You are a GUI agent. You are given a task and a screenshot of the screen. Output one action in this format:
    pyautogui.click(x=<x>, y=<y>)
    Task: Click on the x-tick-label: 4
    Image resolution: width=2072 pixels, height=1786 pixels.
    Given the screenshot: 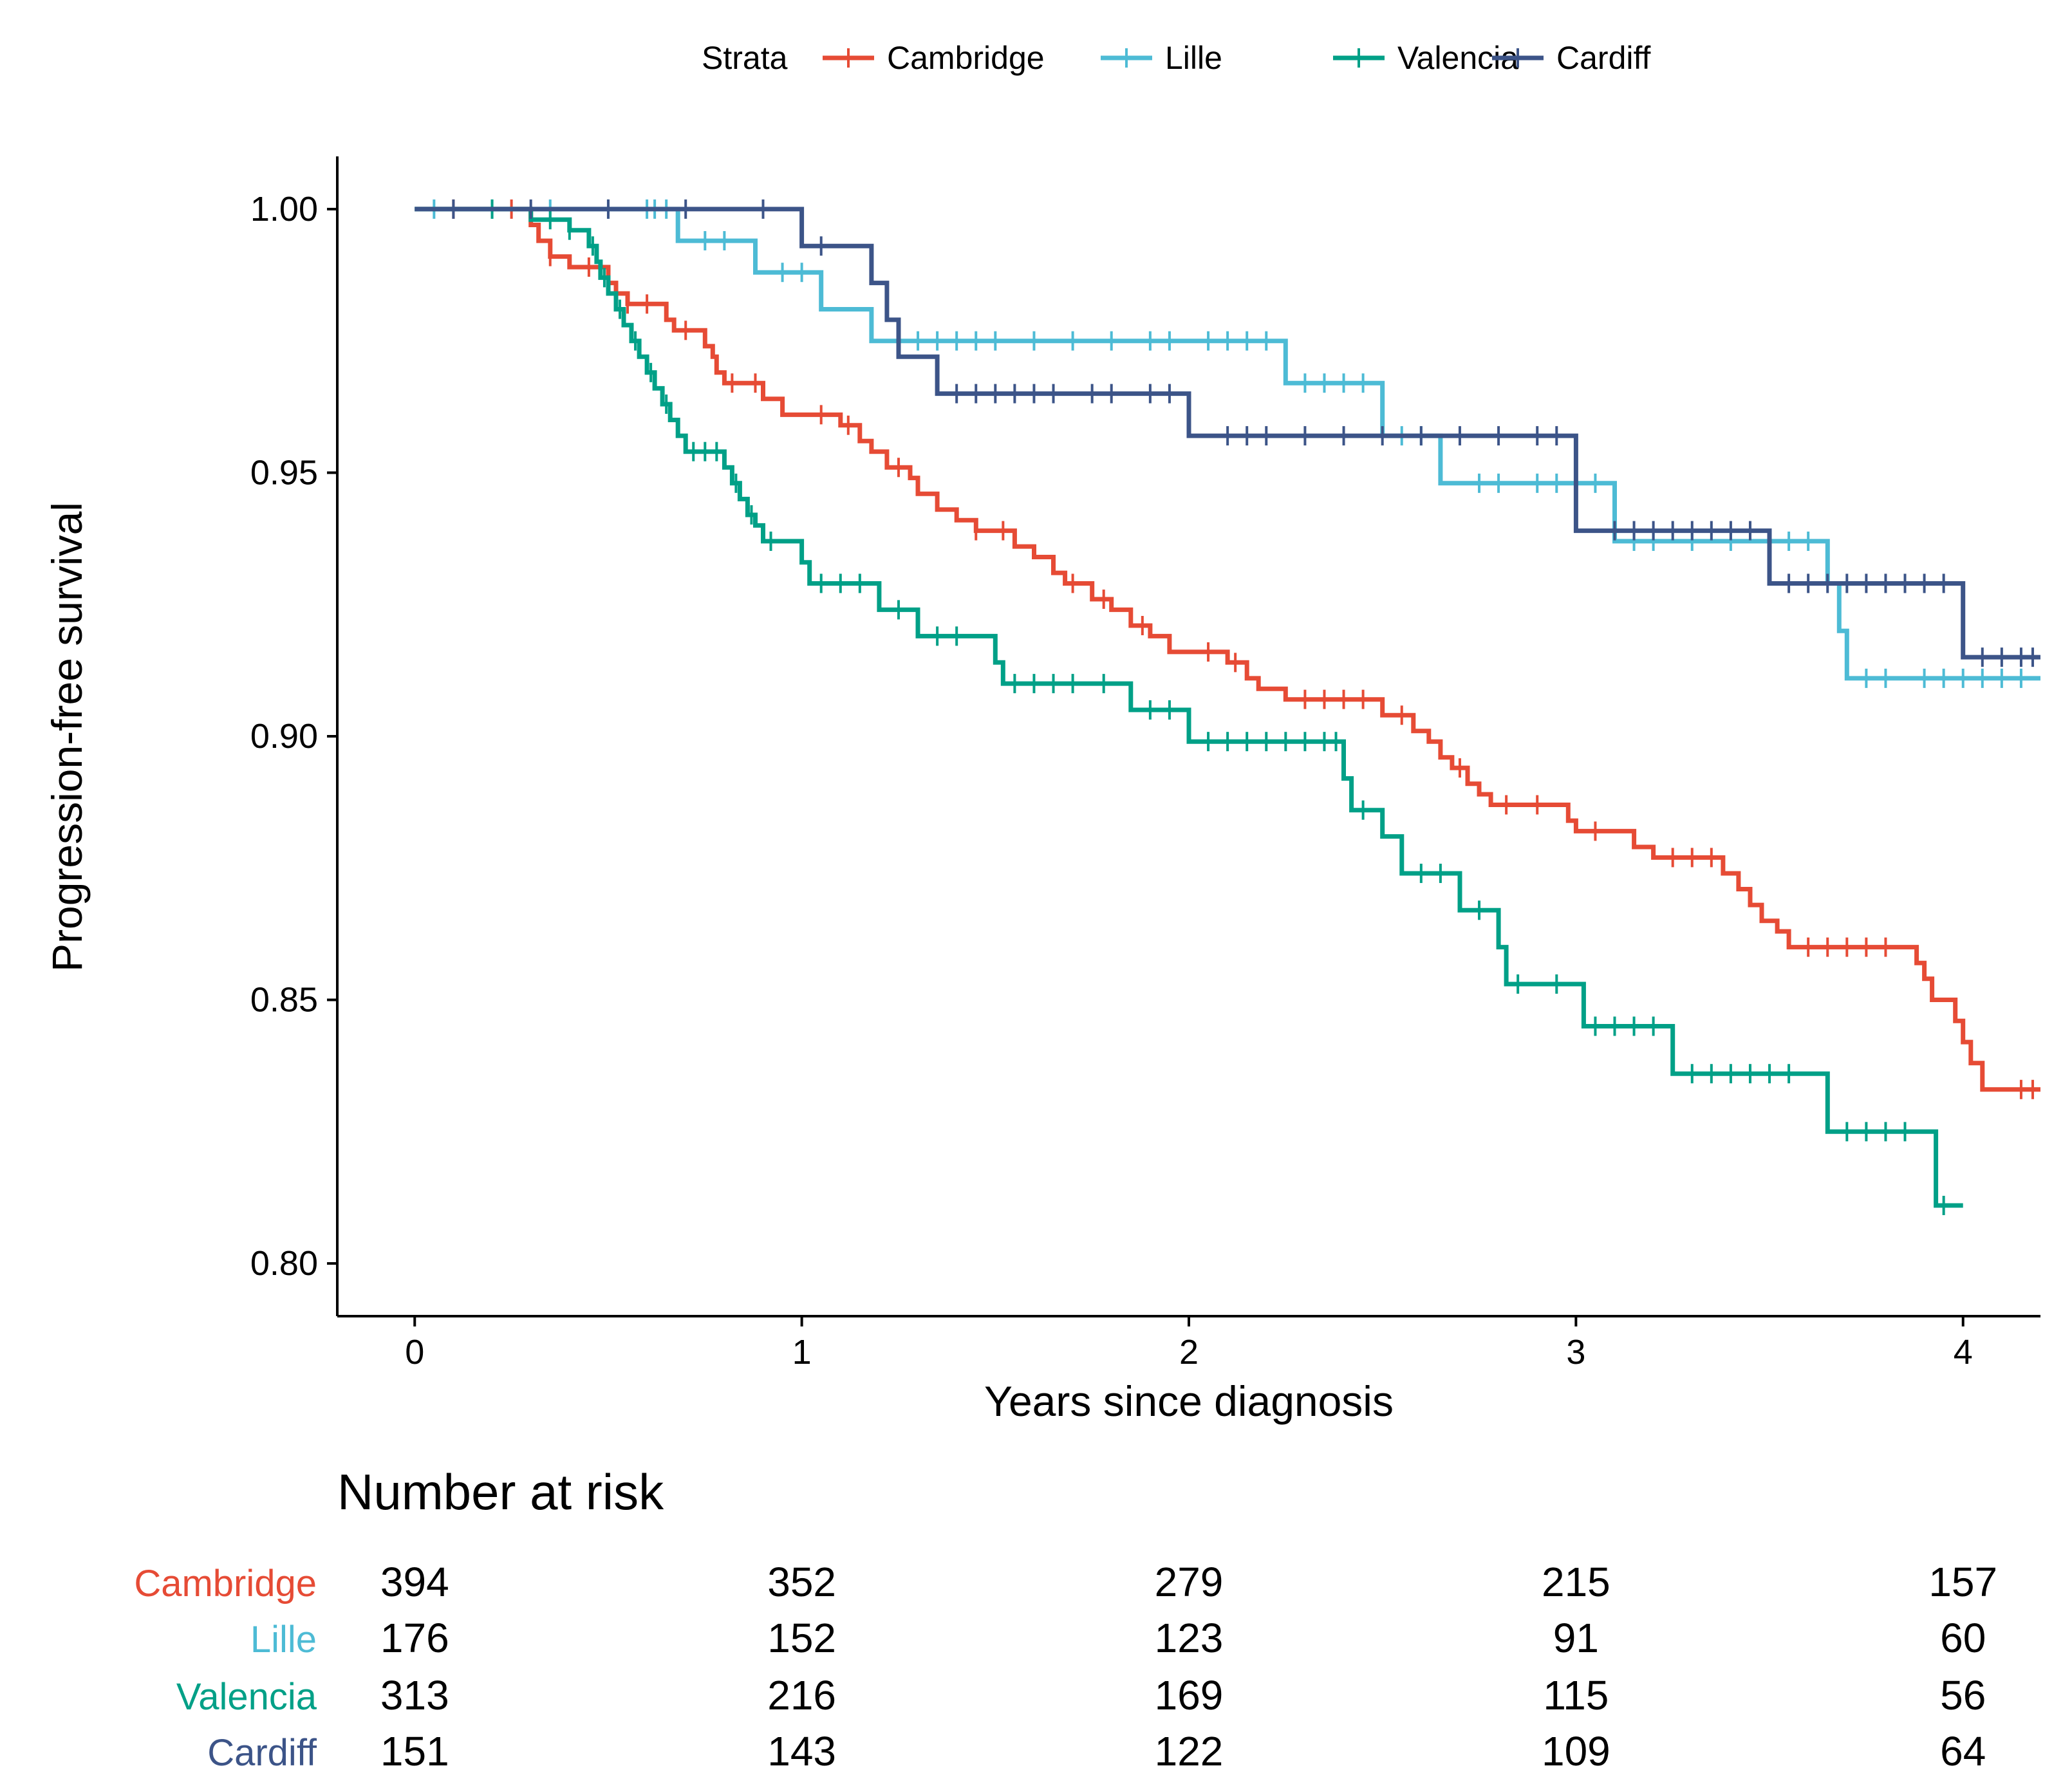 What is the action you would take?
    pyautogui.click(x=1963, y=1352)
    